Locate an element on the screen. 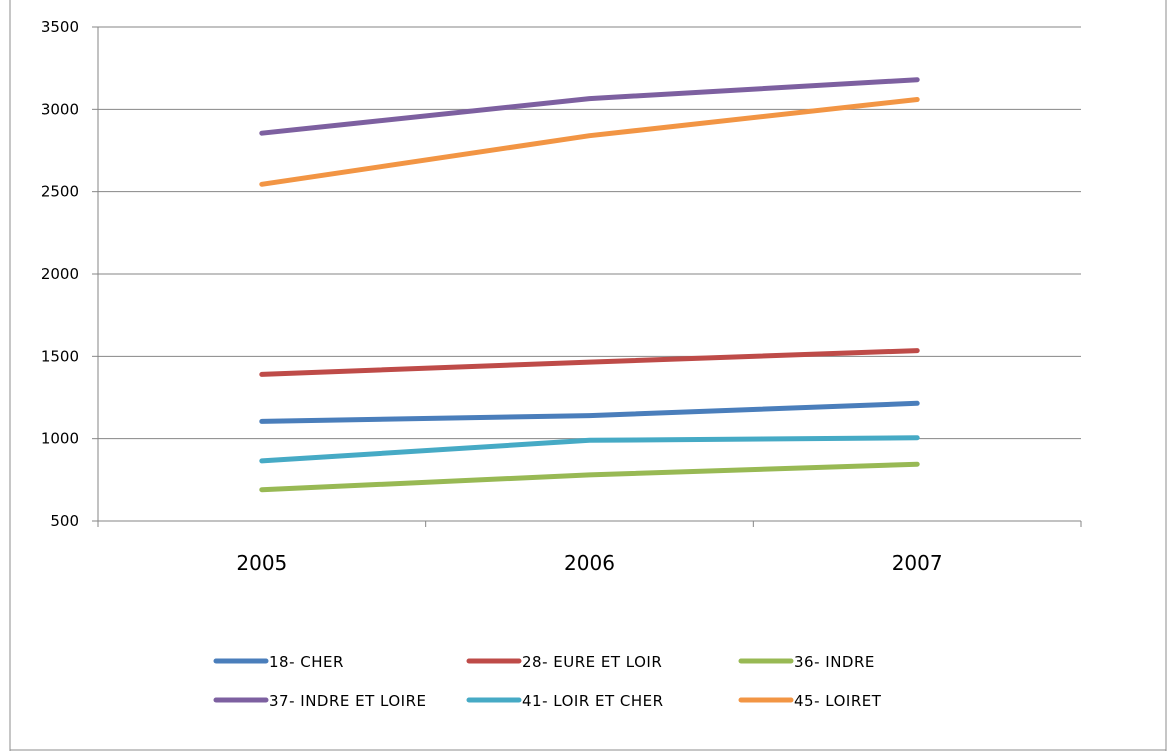 Image resolution: width=1169 pixels, height=751 pixels. x-tick-label: 2005 is located at coordinates (261, 563).